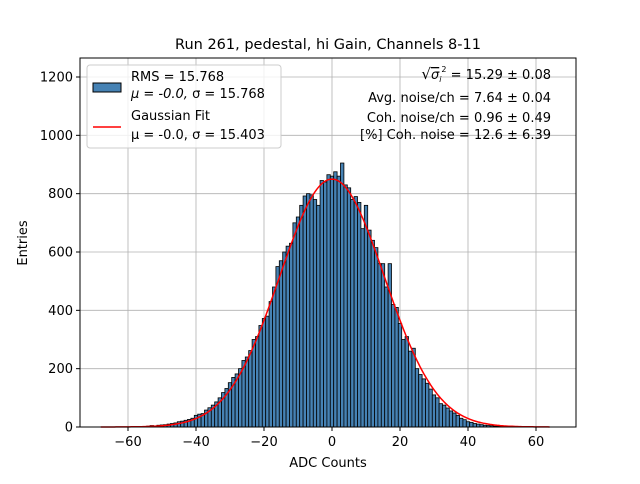 The height and width of the screenshot is (484, 640). Describe the element at coordinates (56, 136) in the screenshot. I see `y-tick-label: 1000` at that location.